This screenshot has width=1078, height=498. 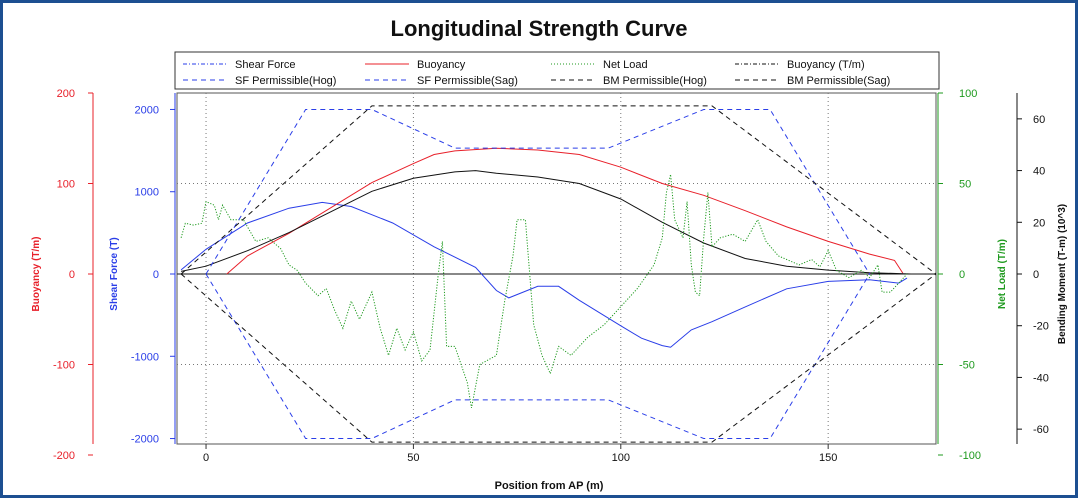 What do you see at coordinates (655, 81) in the screenshot?
I see `legend-label: BM Permissible(Hog)` at bounding box center [655, 81].